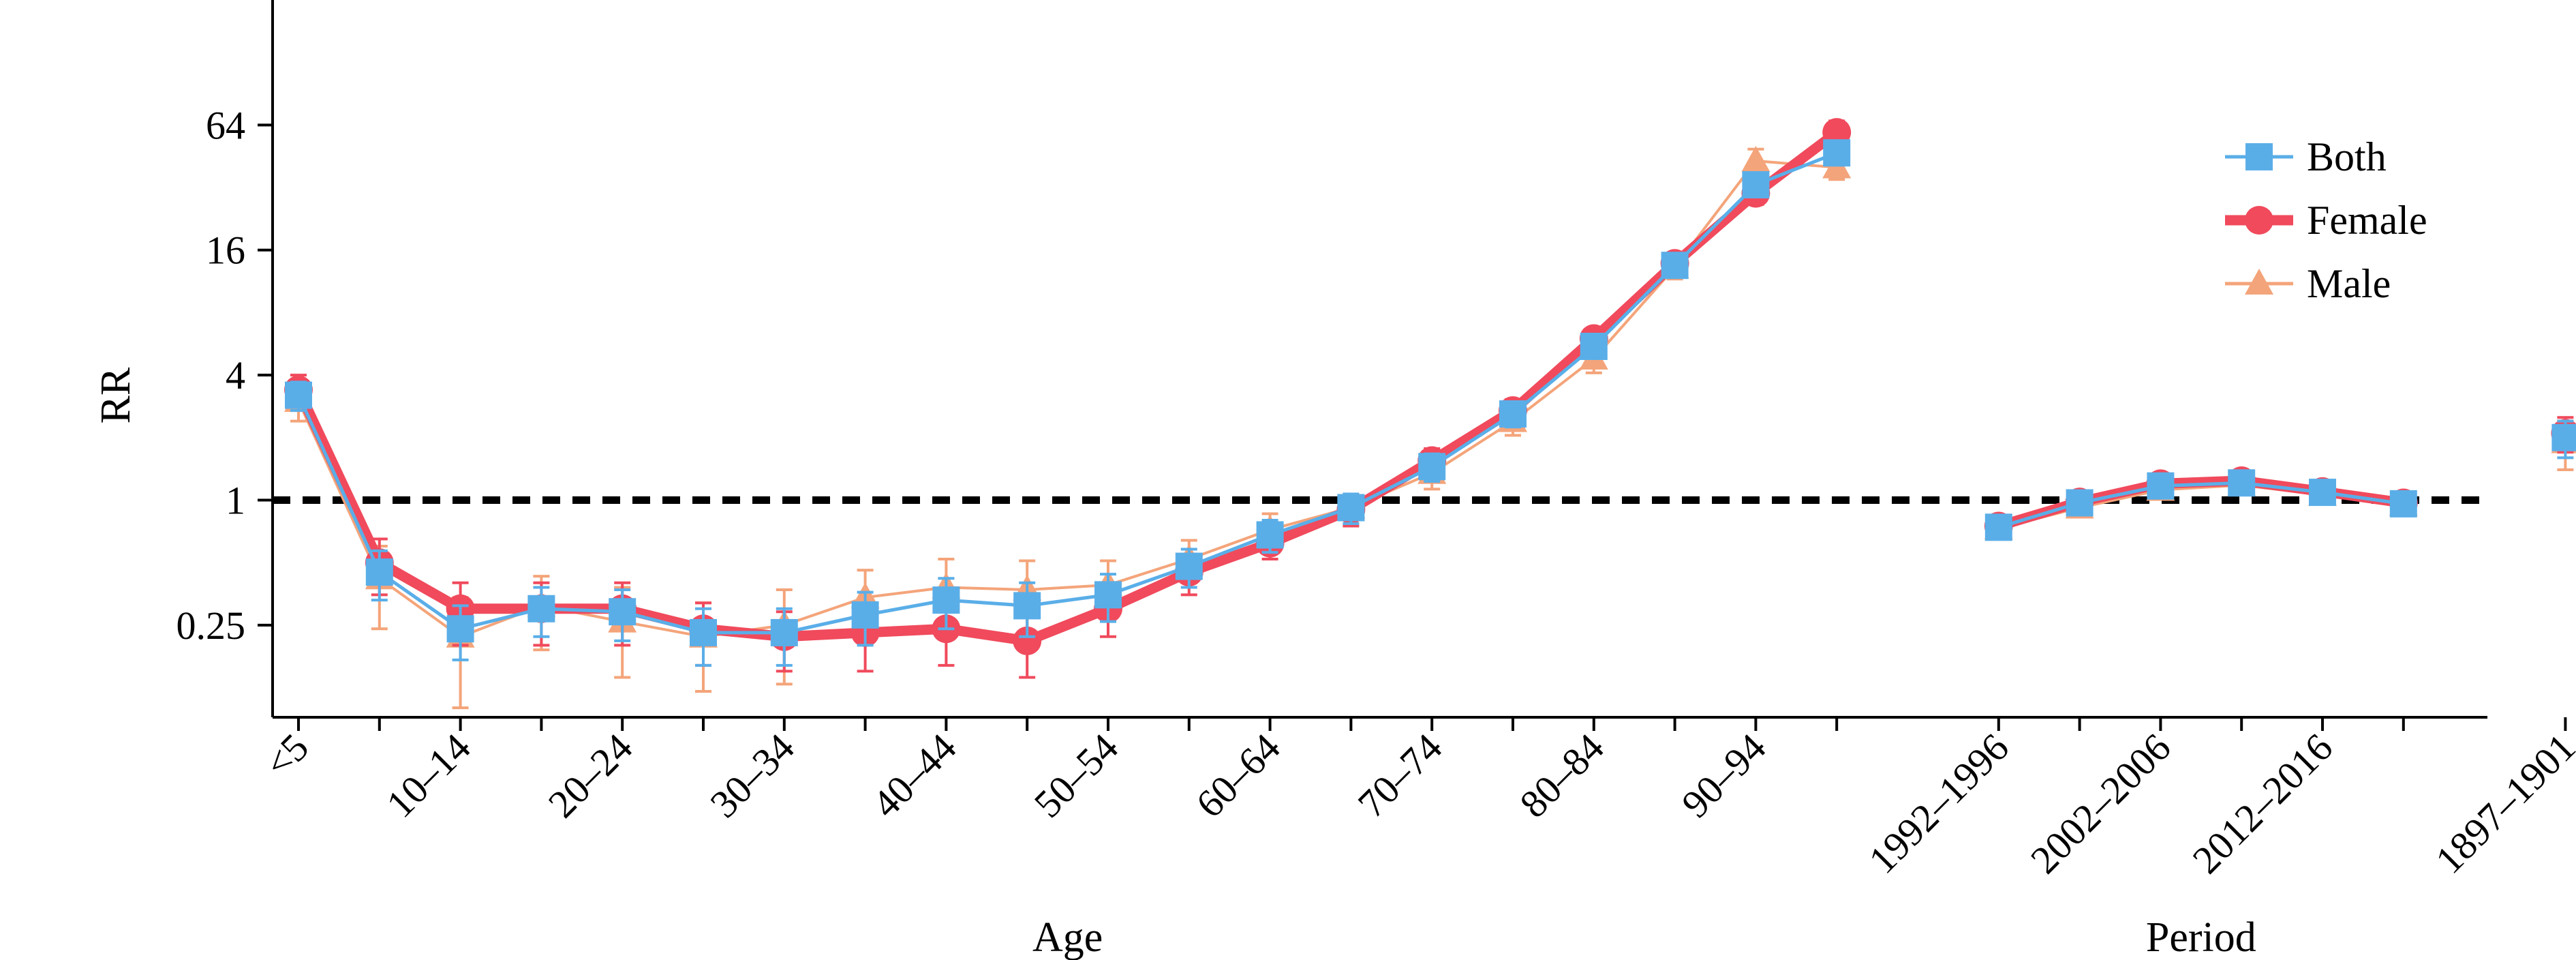 The image size is (2576, 960). What do you see at coordinates (913, 775) in the screenshot?
I see `x-tick-label: 40–44` at bounding box center [913, 775].